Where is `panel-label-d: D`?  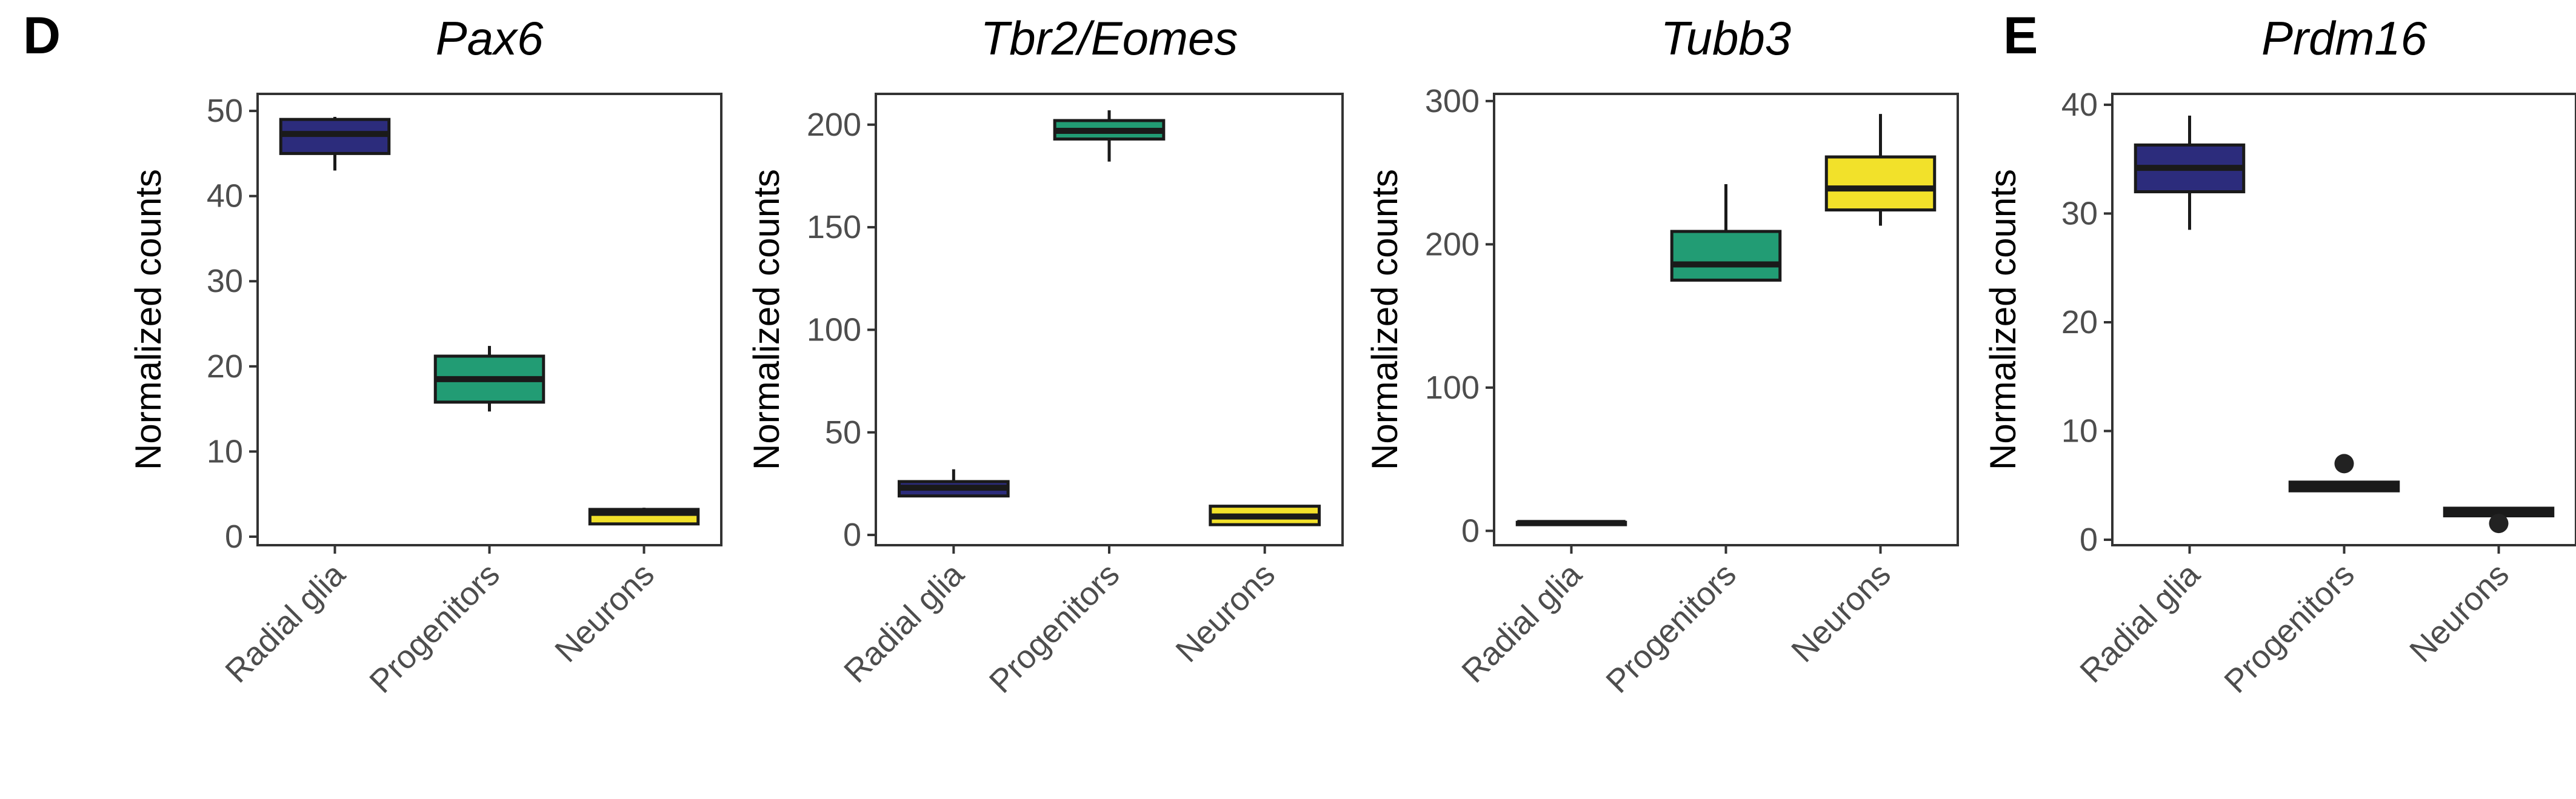
panel-label-d: D is located at coordinates (42, 36).